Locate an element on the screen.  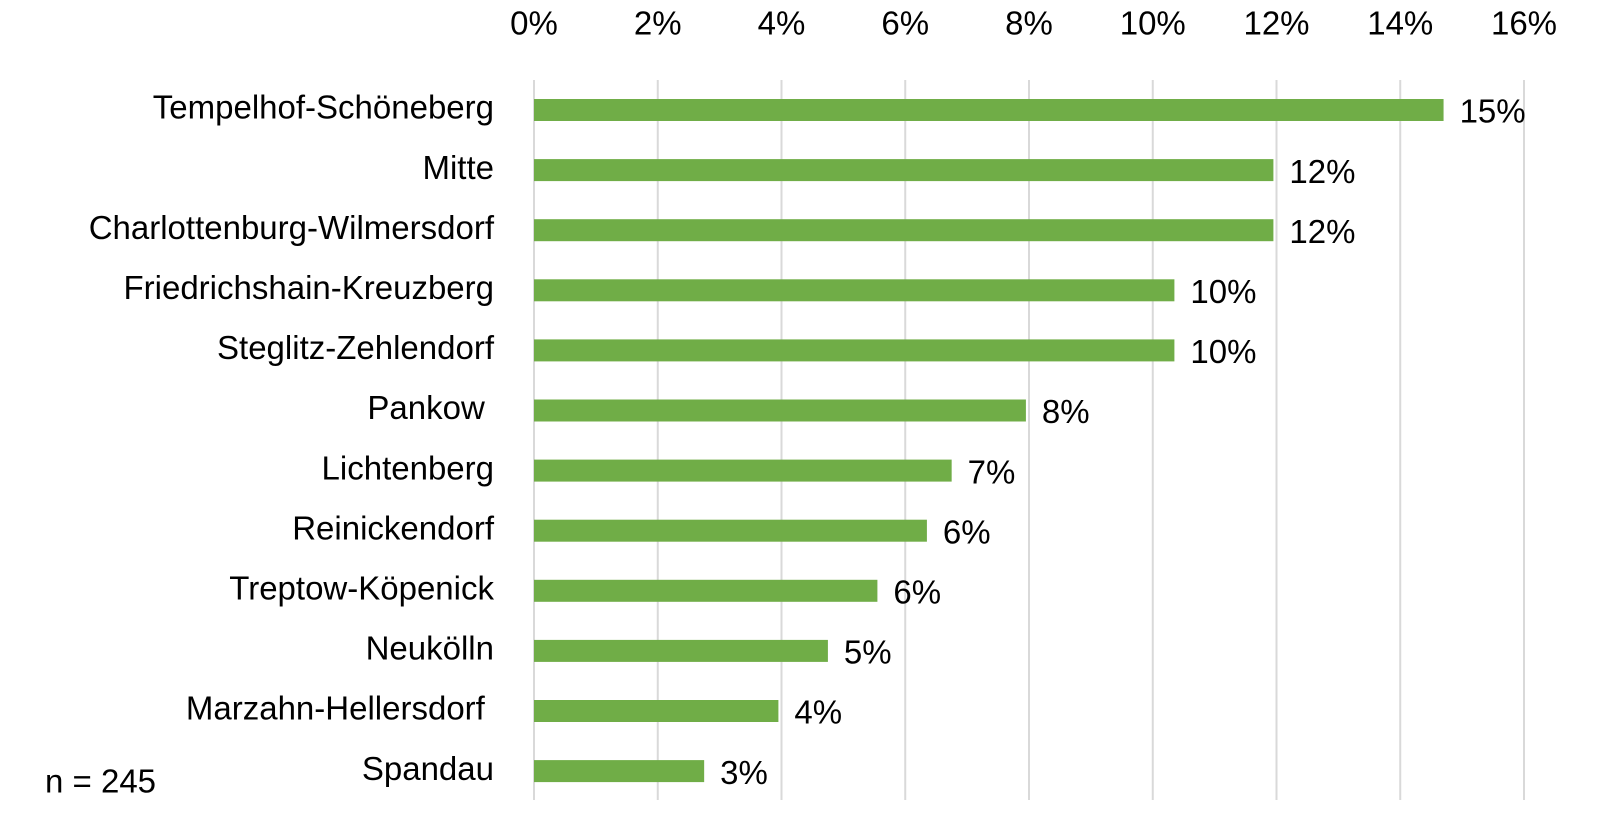
y-tick-label: Spandau is located at coordinates (428, 768).